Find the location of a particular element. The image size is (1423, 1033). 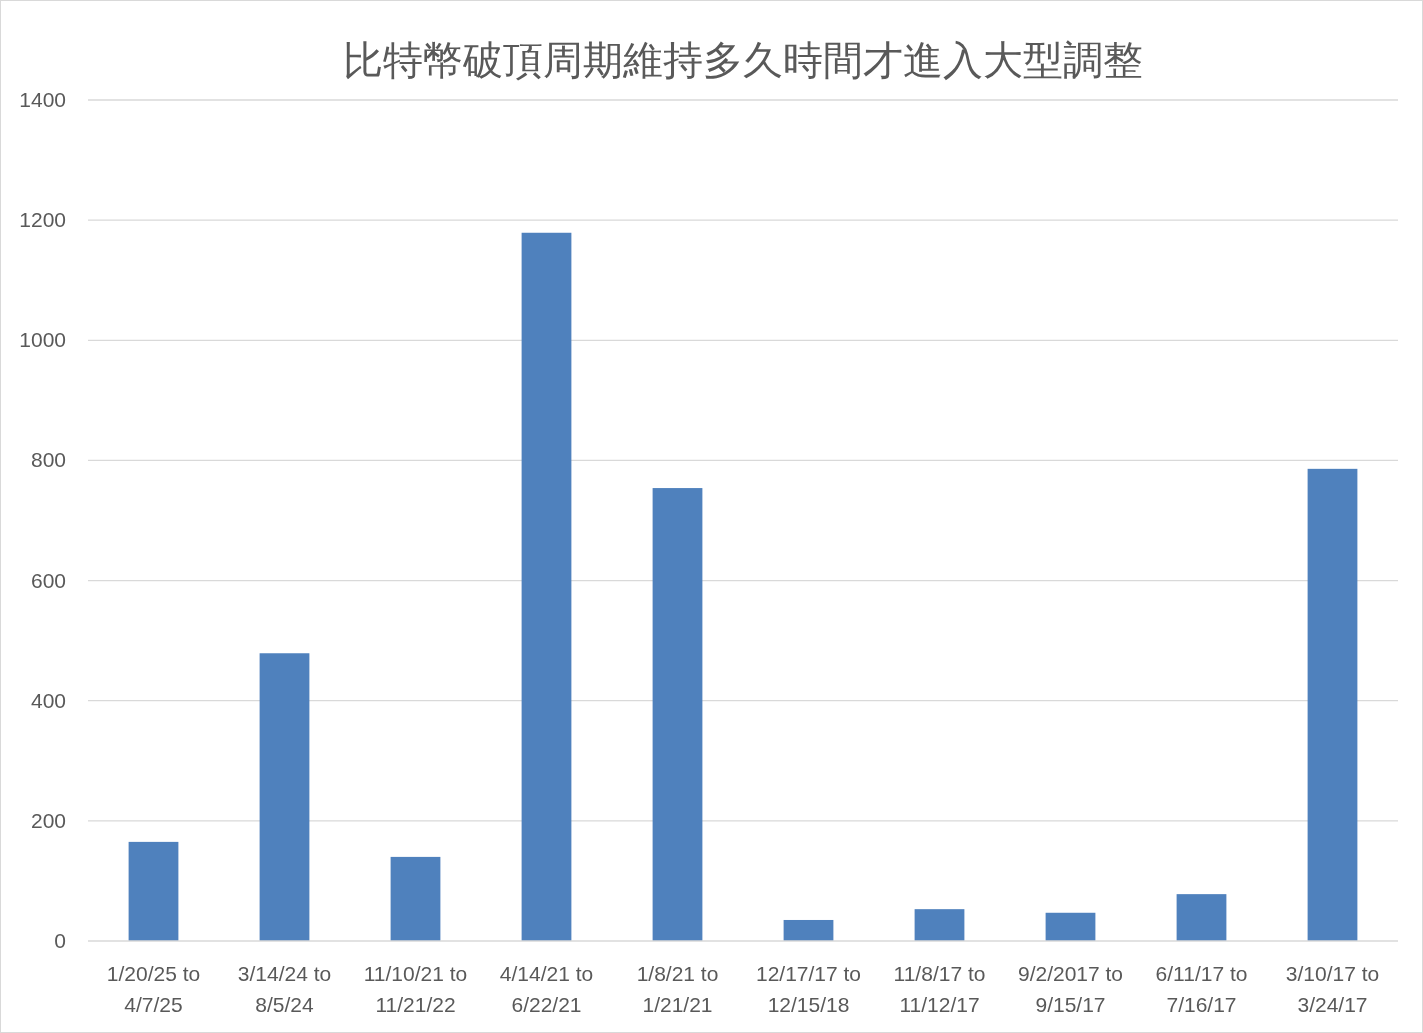

x-tick-label: 11/10/21 to 11/21/22 is located at coordinates (415, 989).